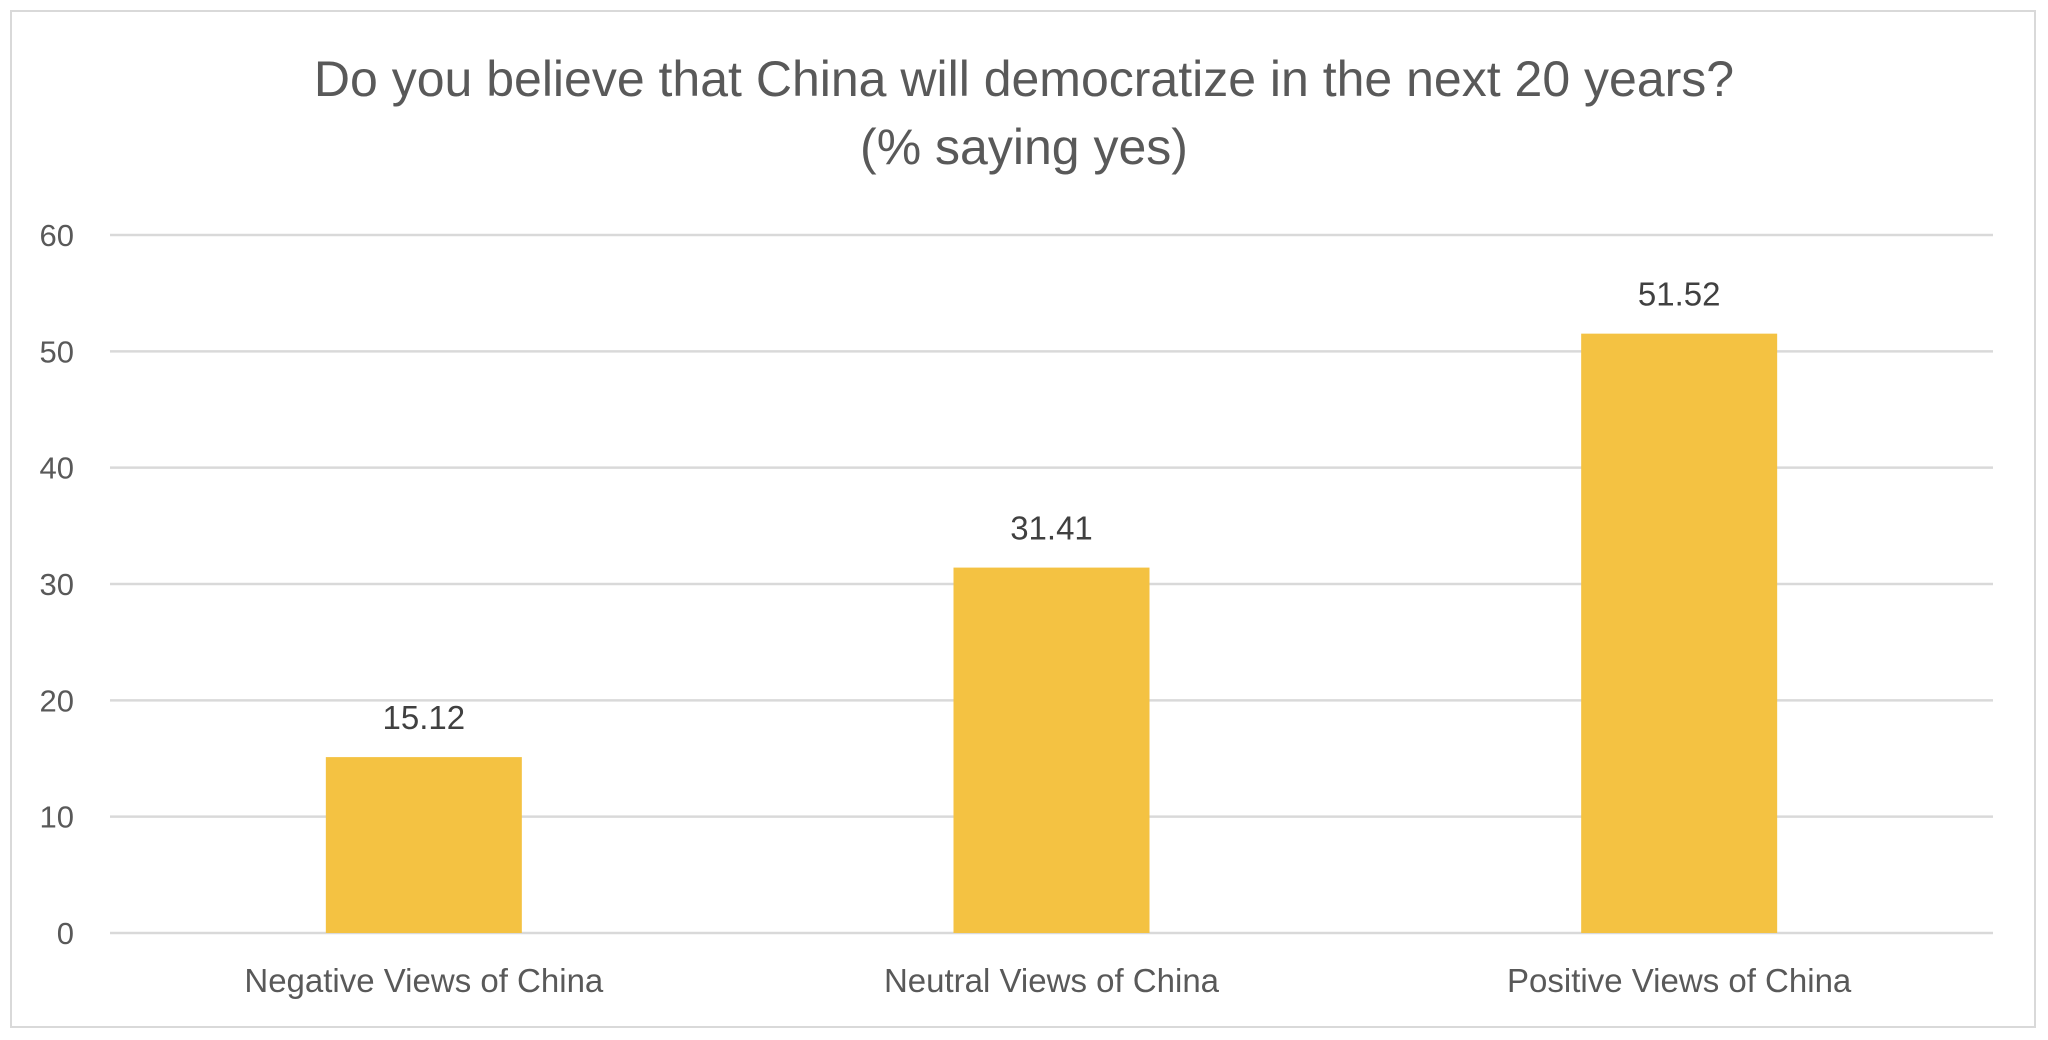 This screenshot has width=2048, height=1040. I want to click on y-tick-label: 60, so click(57, 235).